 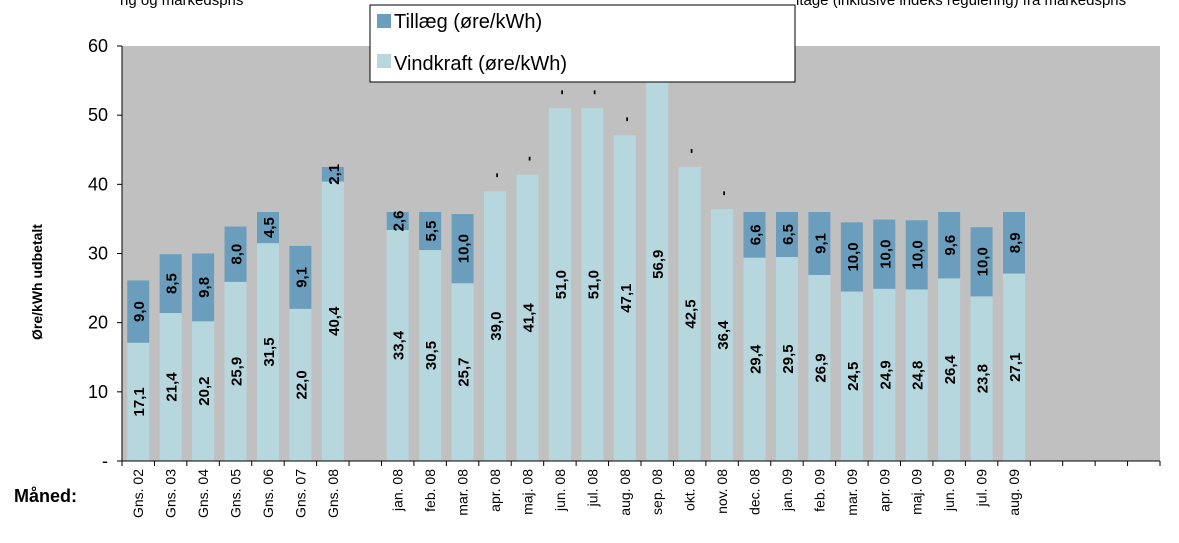 I want to click on x-tick-label: feb. 09, so click(x=819, y=490).